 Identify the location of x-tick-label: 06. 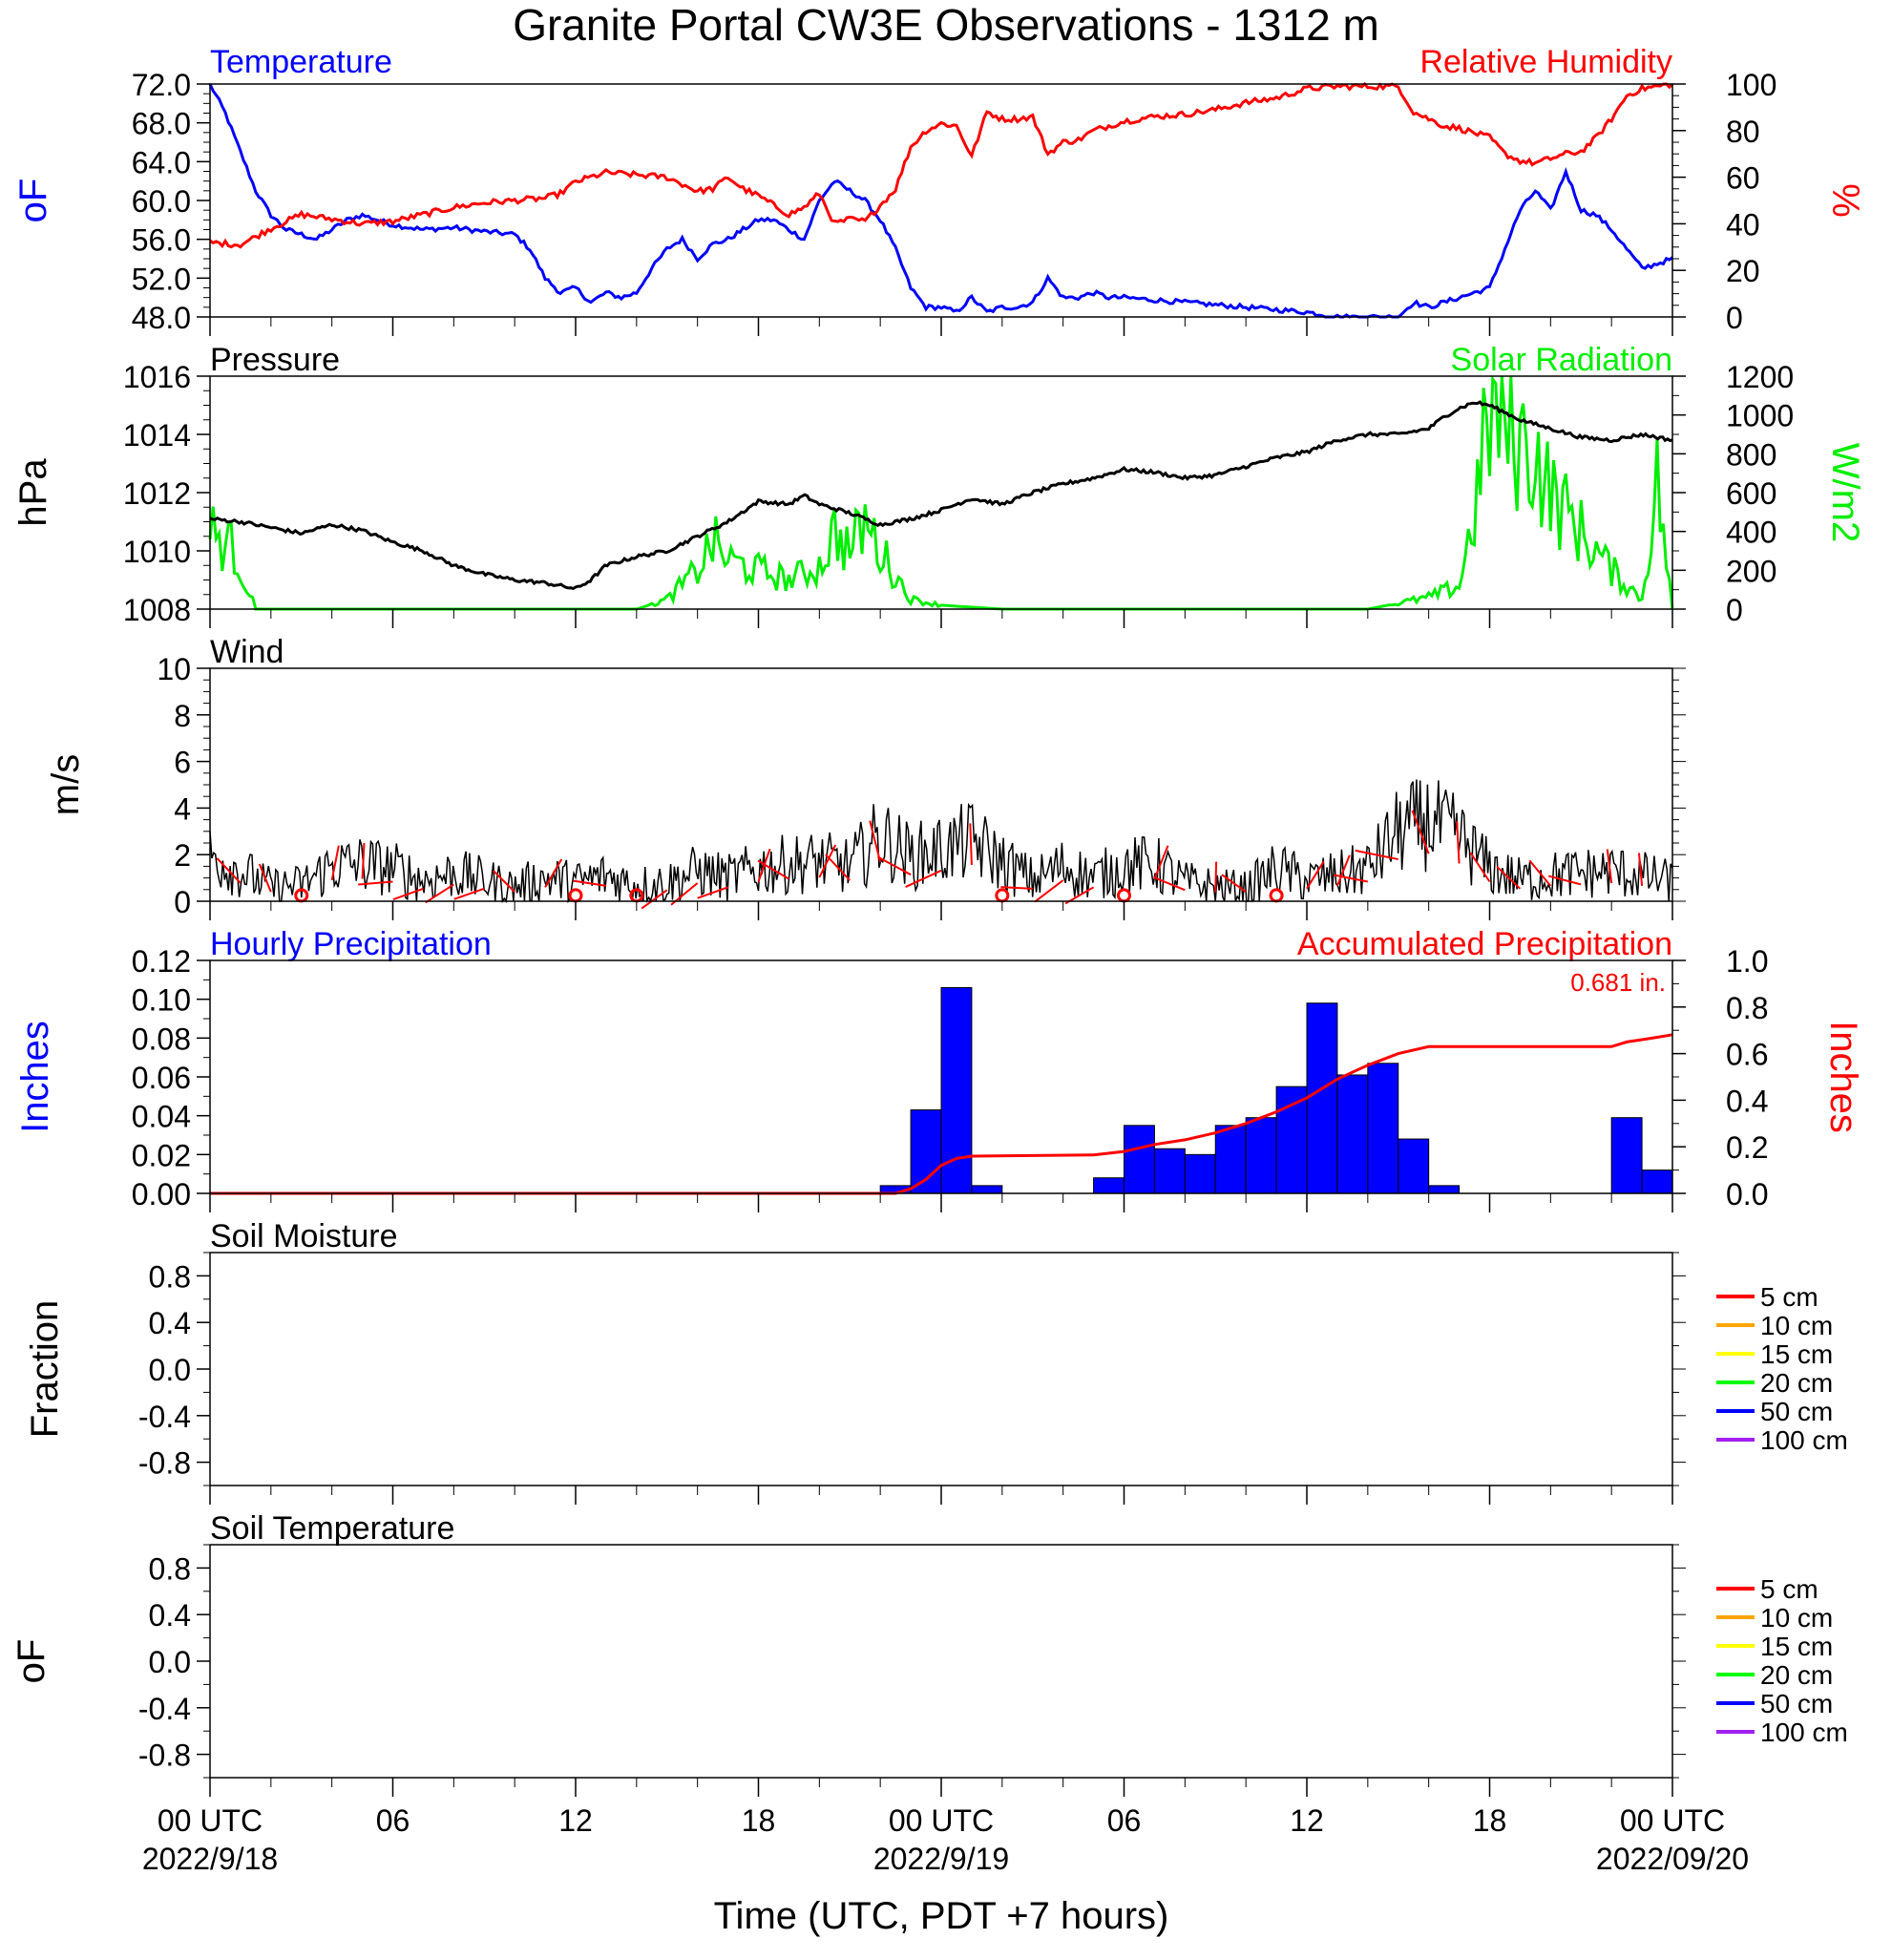
(393, 1820).